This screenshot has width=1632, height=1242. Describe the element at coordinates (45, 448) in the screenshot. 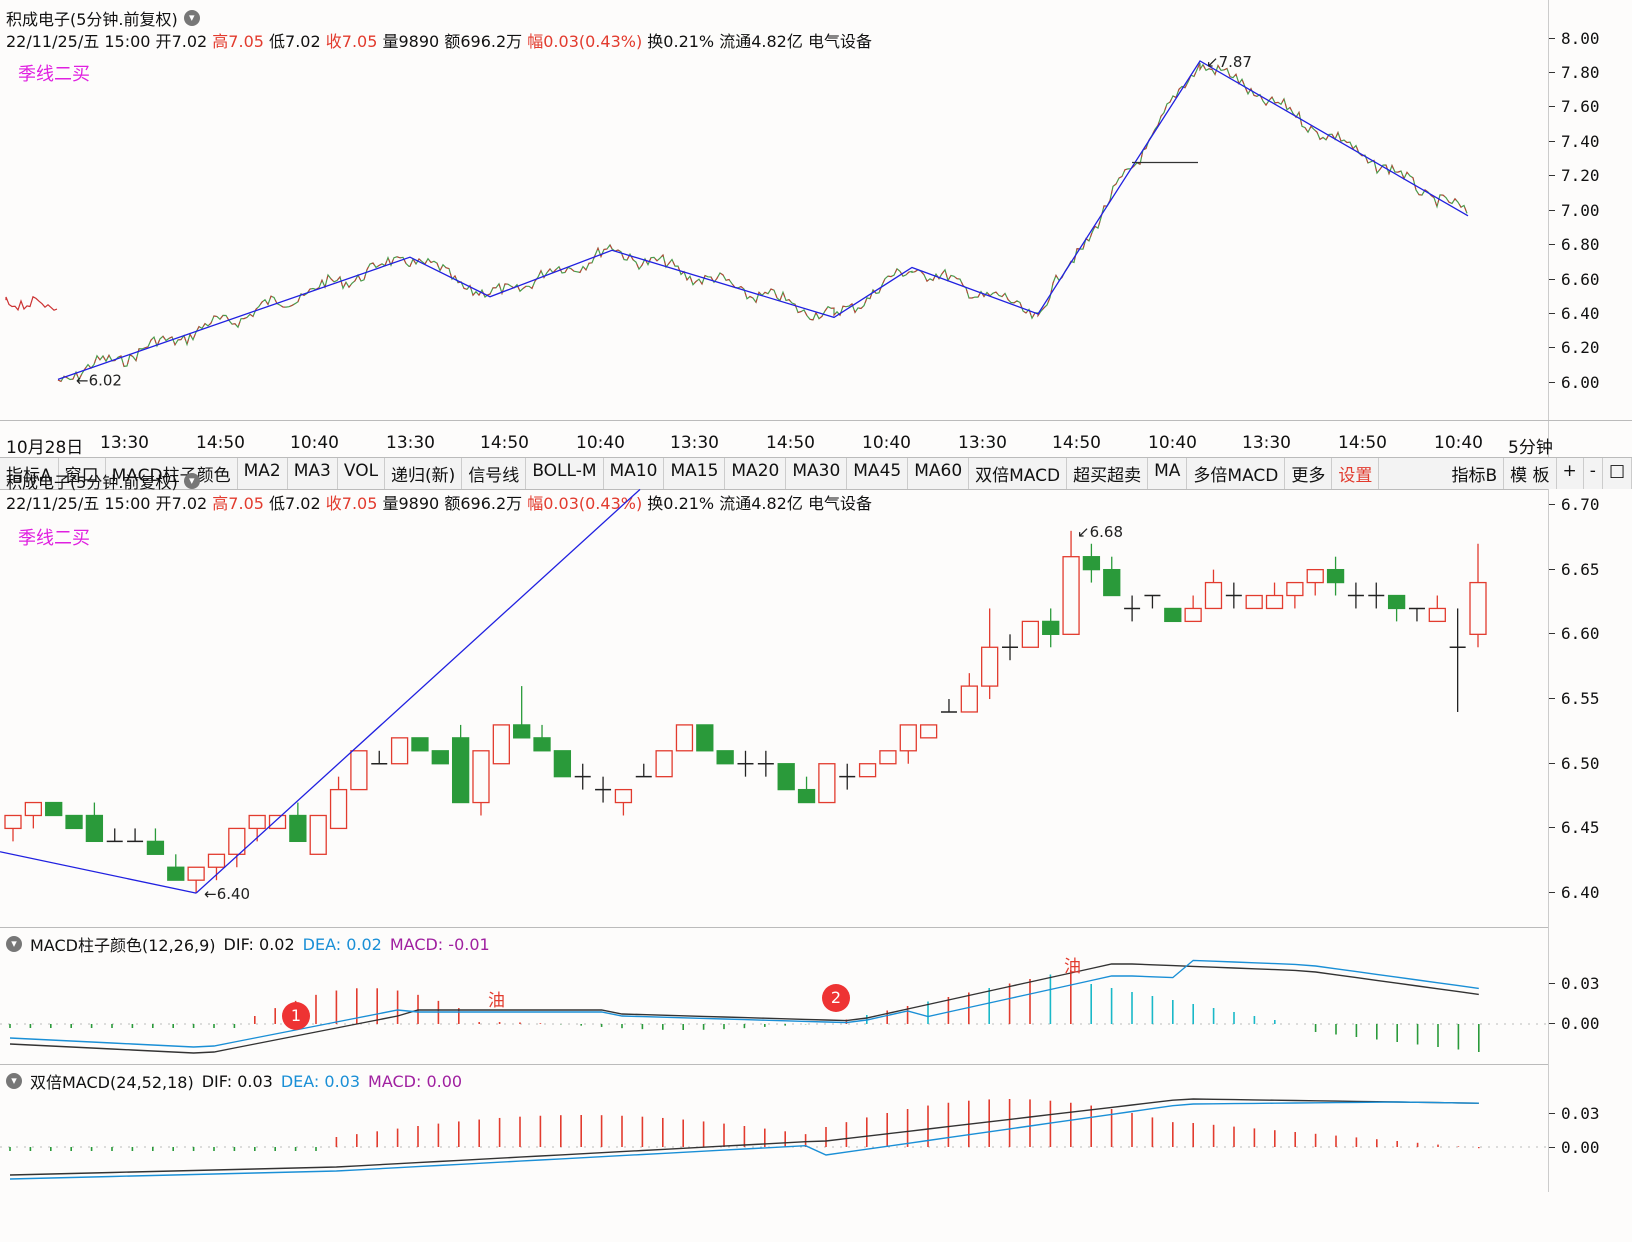

I see `time-axis-label: 10月28日` at that location.